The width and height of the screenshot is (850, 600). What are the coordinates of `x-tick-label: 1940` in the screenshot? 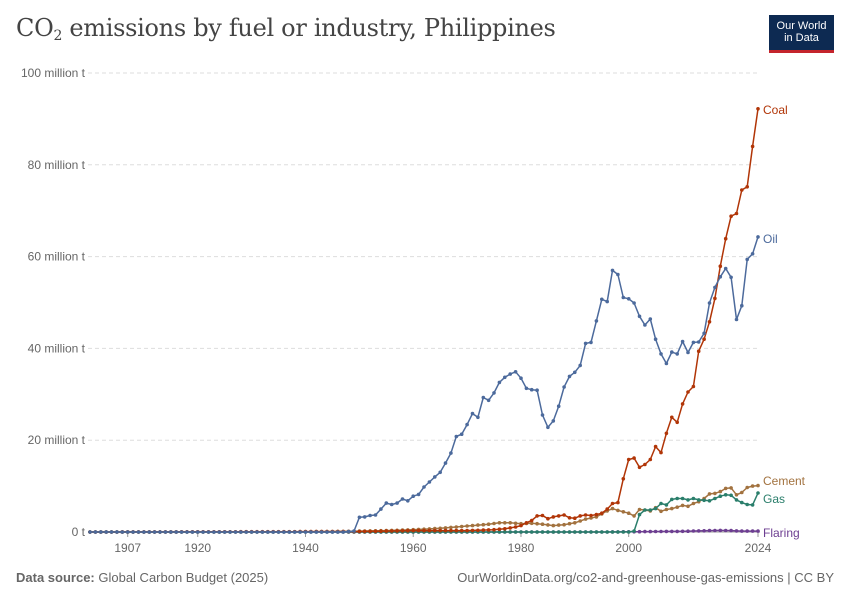 It's located at (305, 548).